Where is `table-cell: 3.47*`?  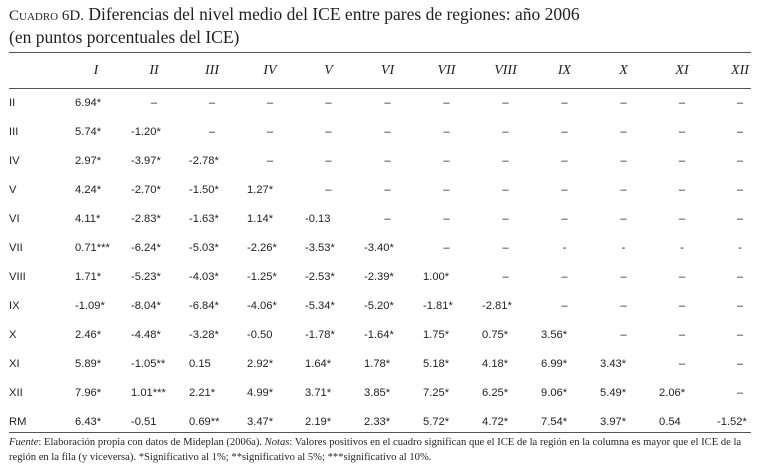
table-cell: 3.47* is located at coordinates (260, 421).